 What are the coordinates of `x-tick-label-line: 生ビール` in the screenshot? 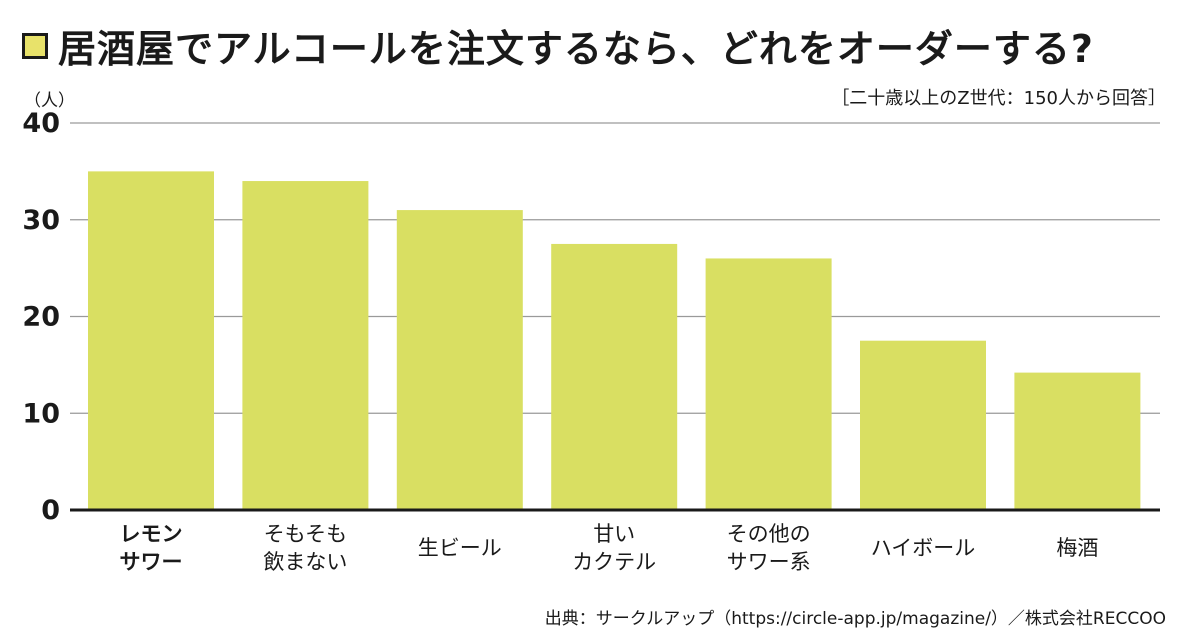 It's located at (460, 548).